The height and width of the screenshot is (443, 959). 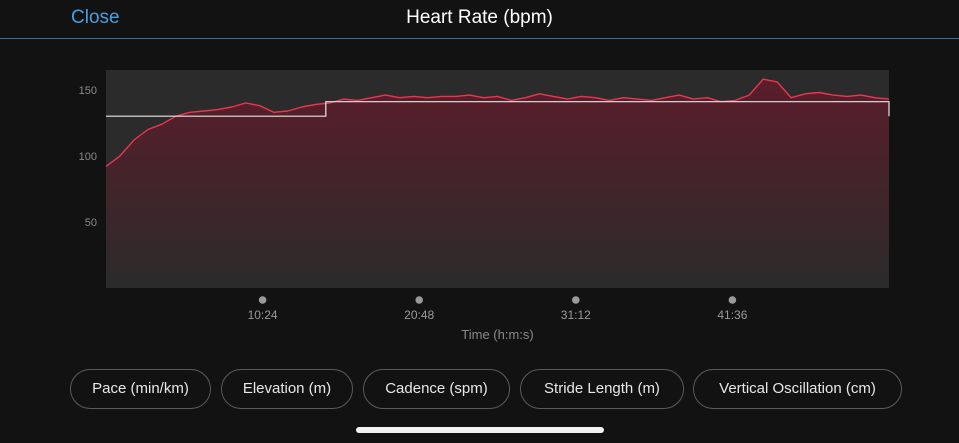 I want to click on page-title: Heart Rate (bpm), so click(x=479, y=17).